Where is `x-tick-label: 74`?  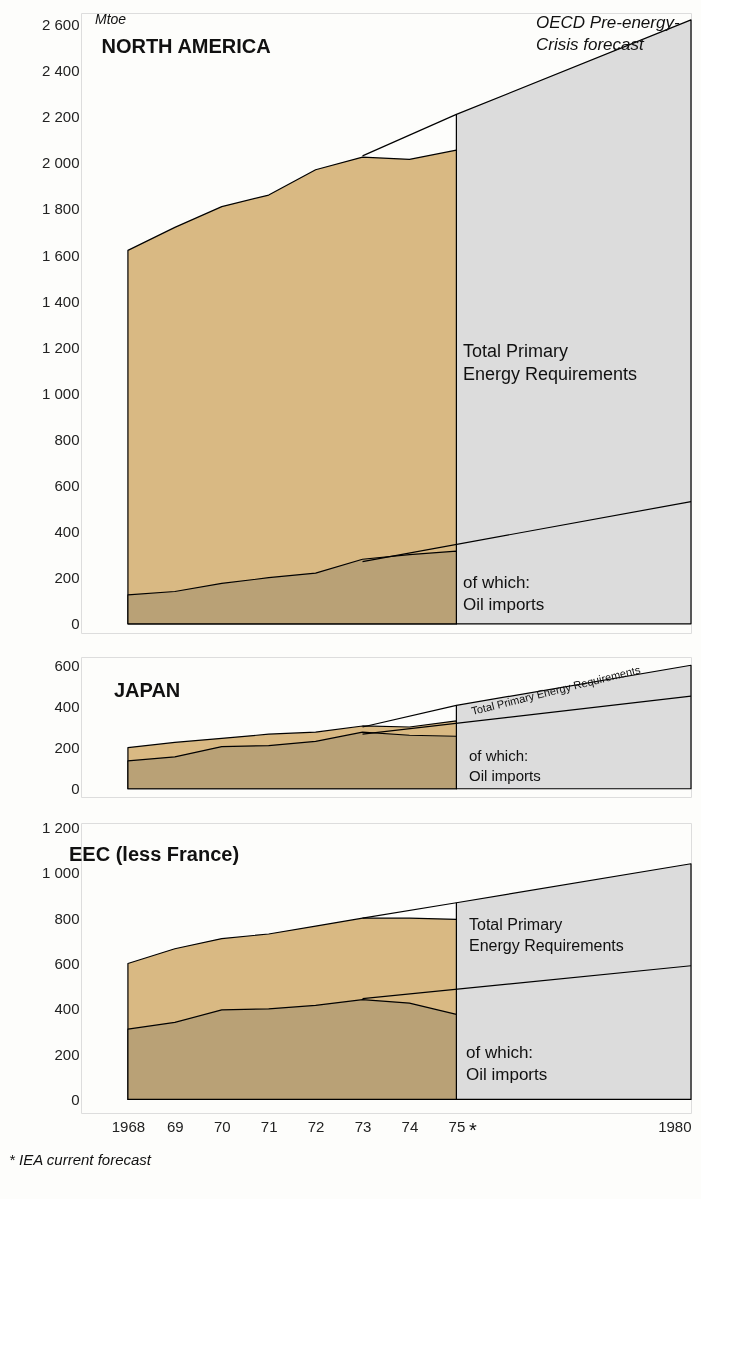
x-tick-label: 74 is located at coordinates (410, 1126).